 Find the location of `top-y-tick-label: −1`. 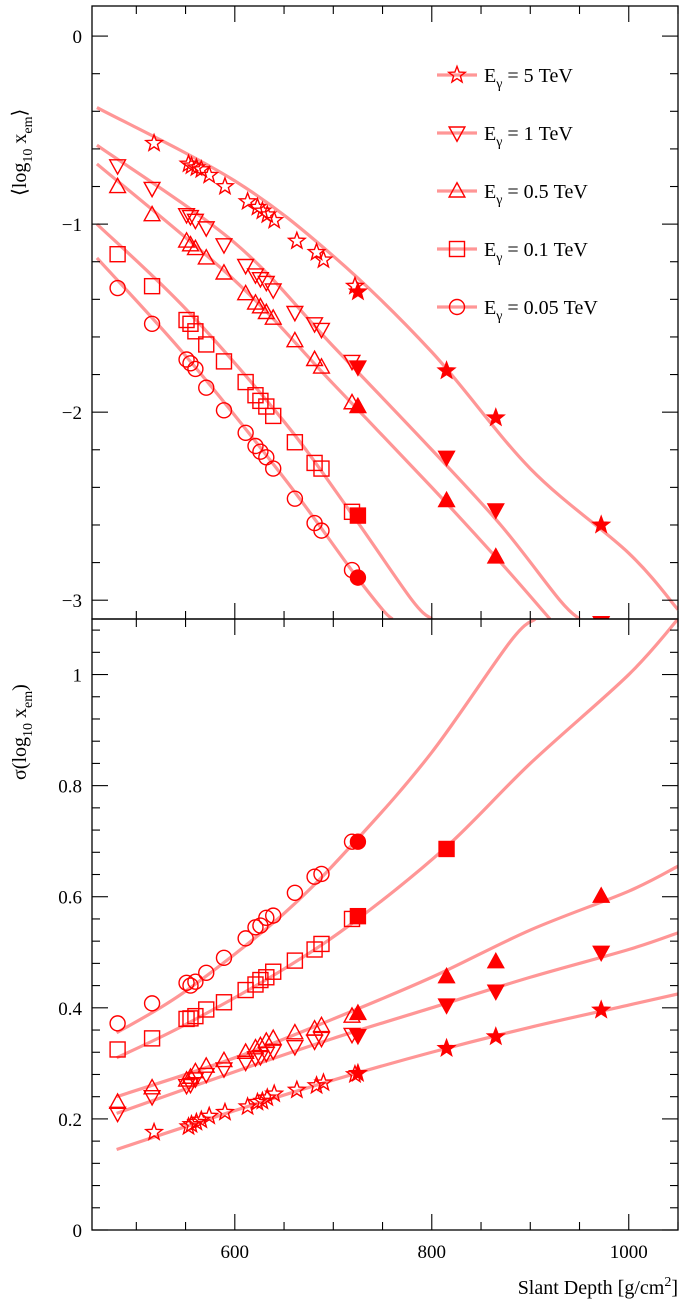

top-y-tick-label: −1 is located at coordinates (72, 225).